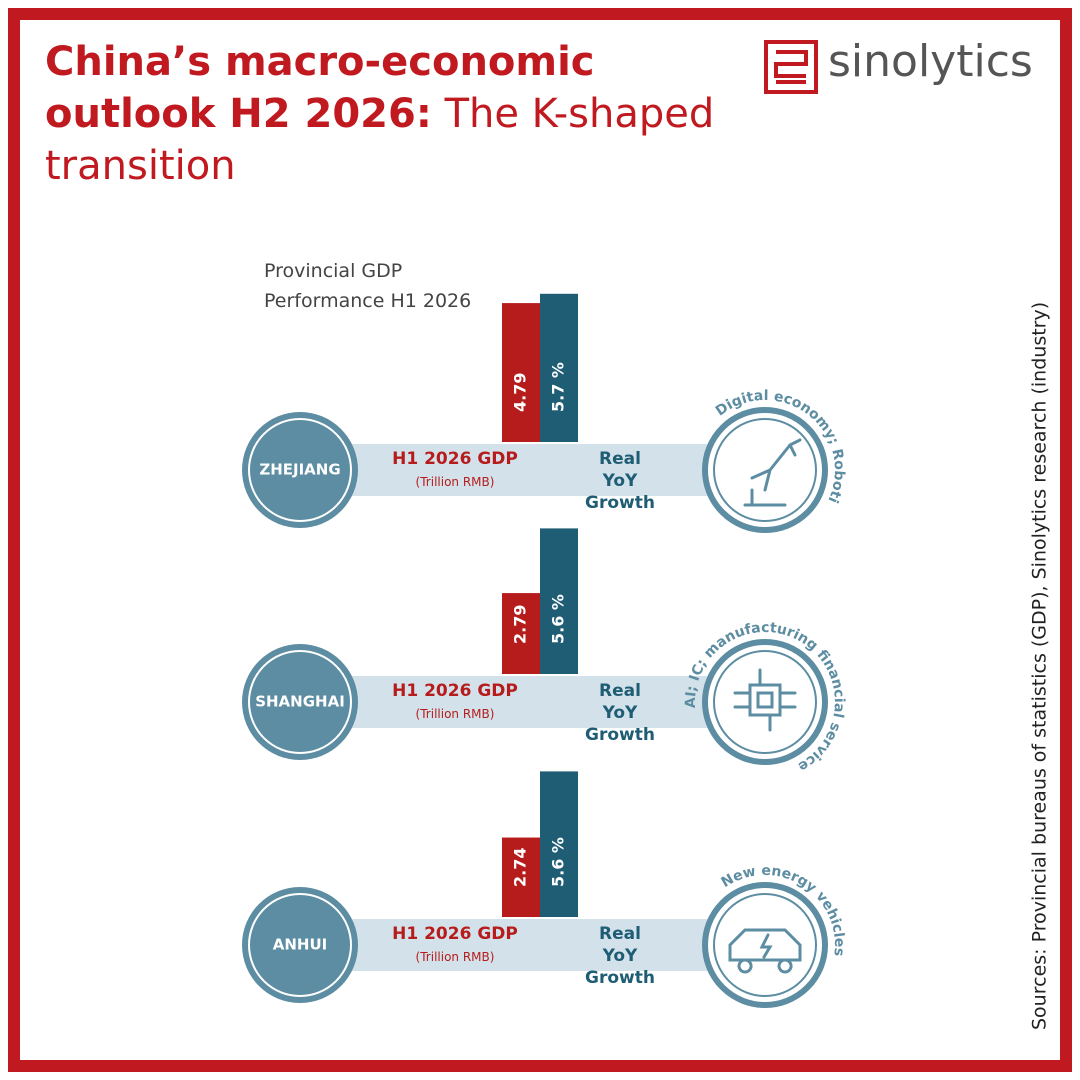 The width and height of the screenshot is (1080, 1080). What do you see at coordinates (520, 392) in the screenshot?
I see `value-label: 4.79` at bounding box center [520, 392].